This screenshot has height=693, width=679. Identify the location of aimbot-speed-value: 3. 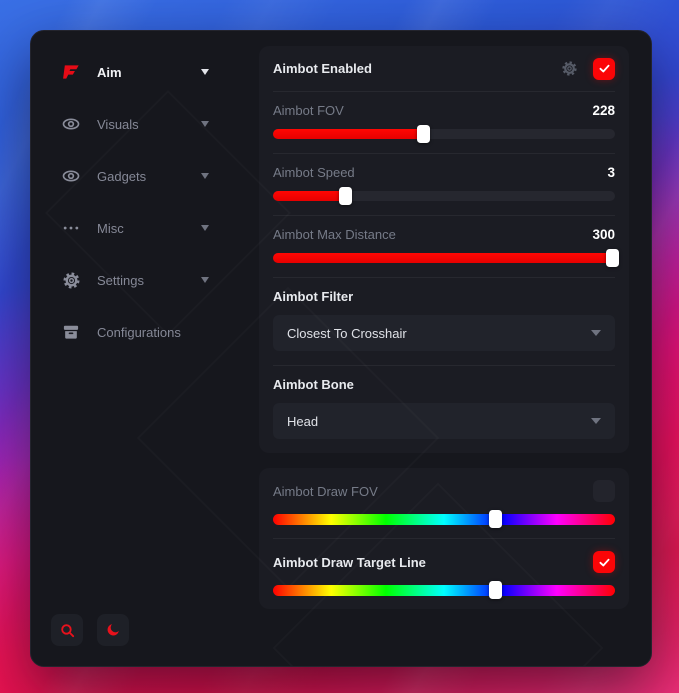
(611, 172).